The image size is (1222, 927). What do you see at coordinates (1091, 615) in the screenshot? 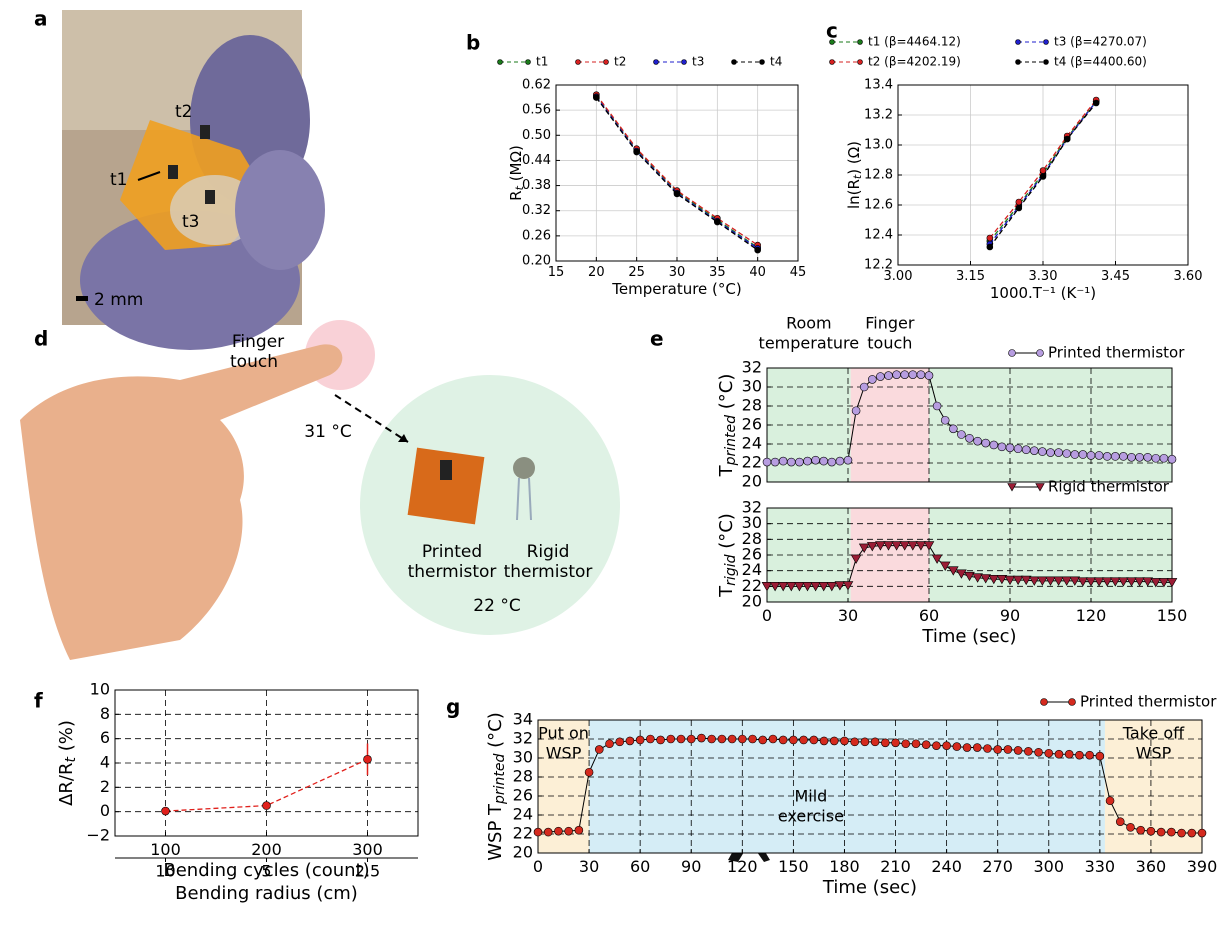
I see `x-tick-label: 120` at bounding box center [1091, 615].